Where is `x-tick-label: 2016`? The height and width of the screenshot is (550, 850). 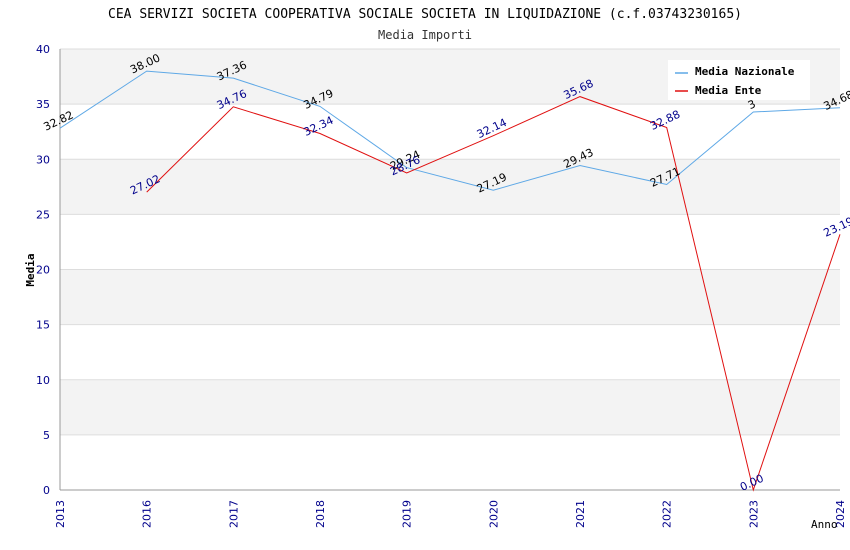
x-tick-label: 2016 is located at coordinates (147, 514).